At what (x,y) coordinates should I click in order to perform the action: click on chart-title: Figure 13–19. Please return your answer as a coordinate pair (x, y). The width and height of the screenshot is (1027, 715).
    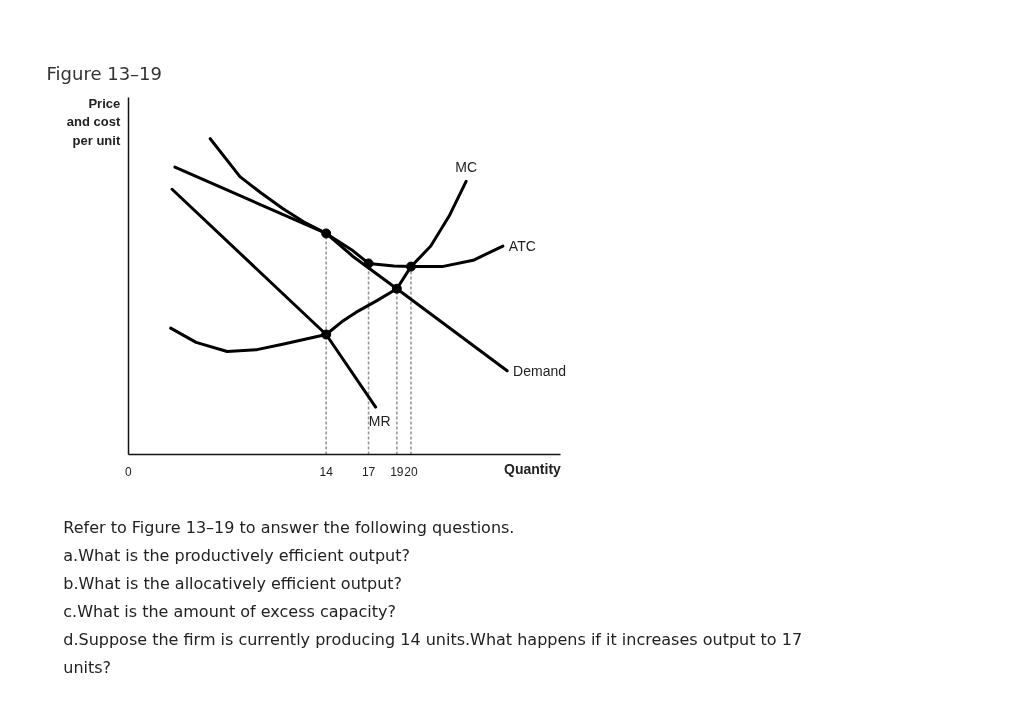
    Looking at the image, I should click on (104, 73).